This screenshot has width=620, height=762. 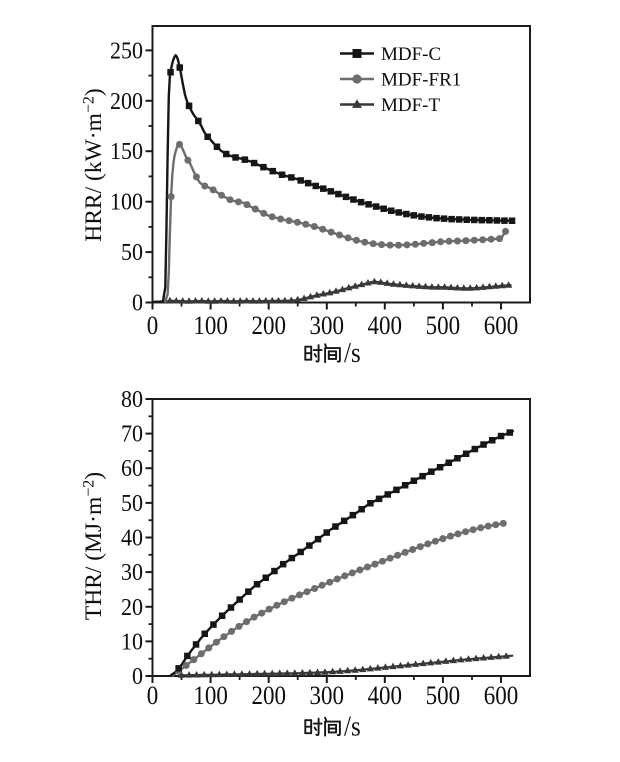 What do you see at coordinates (132, 468) in the screenshot?
I see `svg-text: 60` at bounding box center [132, 468].